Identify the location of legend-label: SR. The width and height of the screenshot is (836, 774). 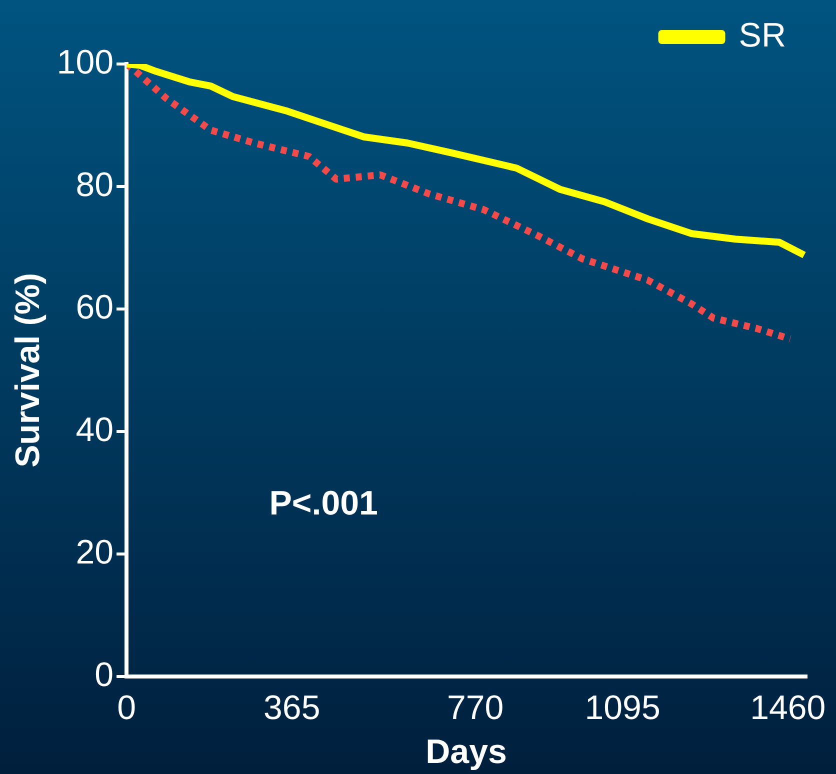
(762, 35).